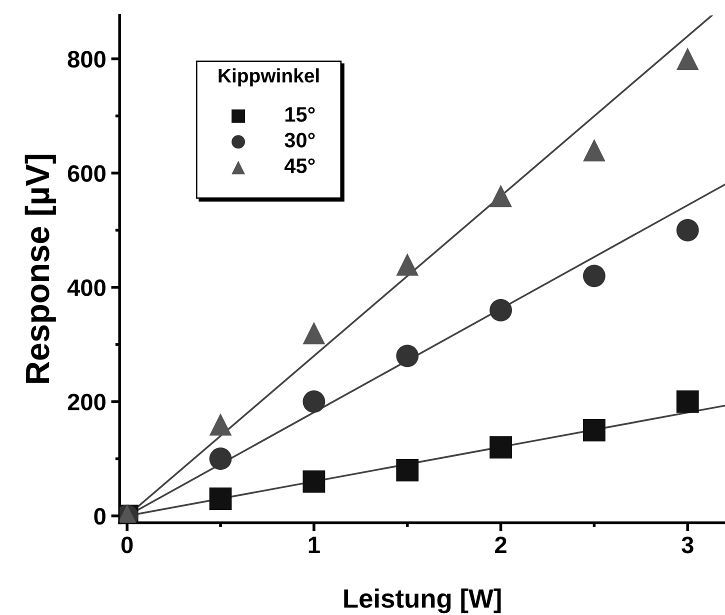 Image resolution: width=725 pixels, height=615 pixels. Describe the element at coordinates (688, 545) in the screenshot. I see `x-tick-label: 3` at that location.